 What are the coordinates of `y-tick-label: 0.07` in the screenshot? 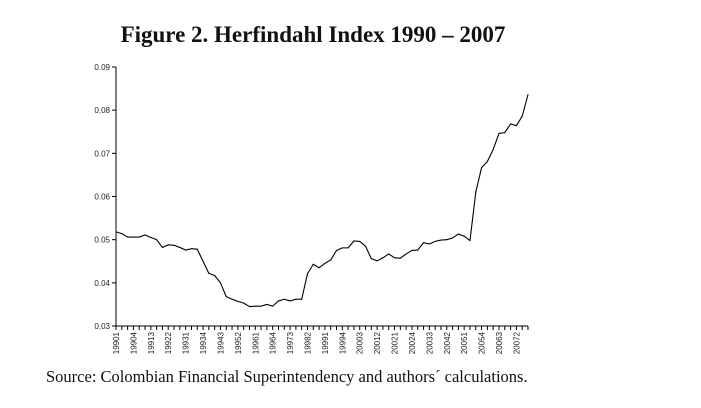 It's located at (102, 153).